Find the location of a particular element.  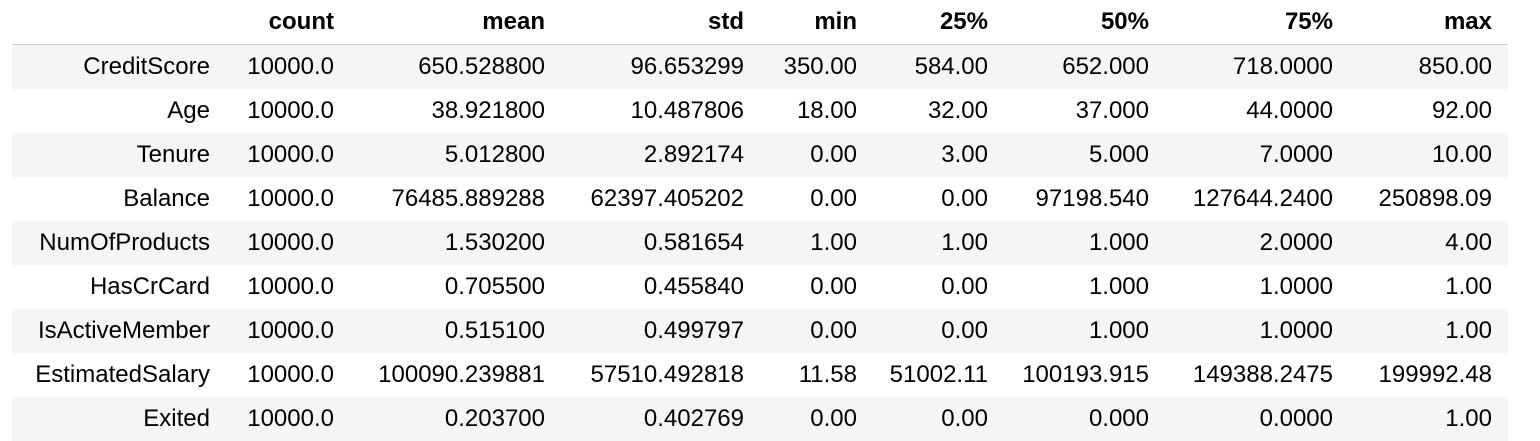

table-cell: 0.581654 is located at coordinates (660, 243).